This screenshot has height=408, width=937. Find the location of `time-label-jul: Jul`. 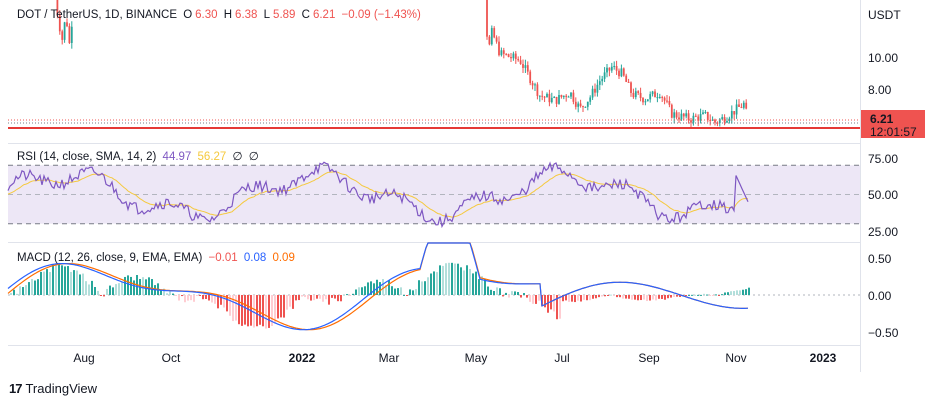

time-label-jul: Jul is located at coordinates (561, 358).